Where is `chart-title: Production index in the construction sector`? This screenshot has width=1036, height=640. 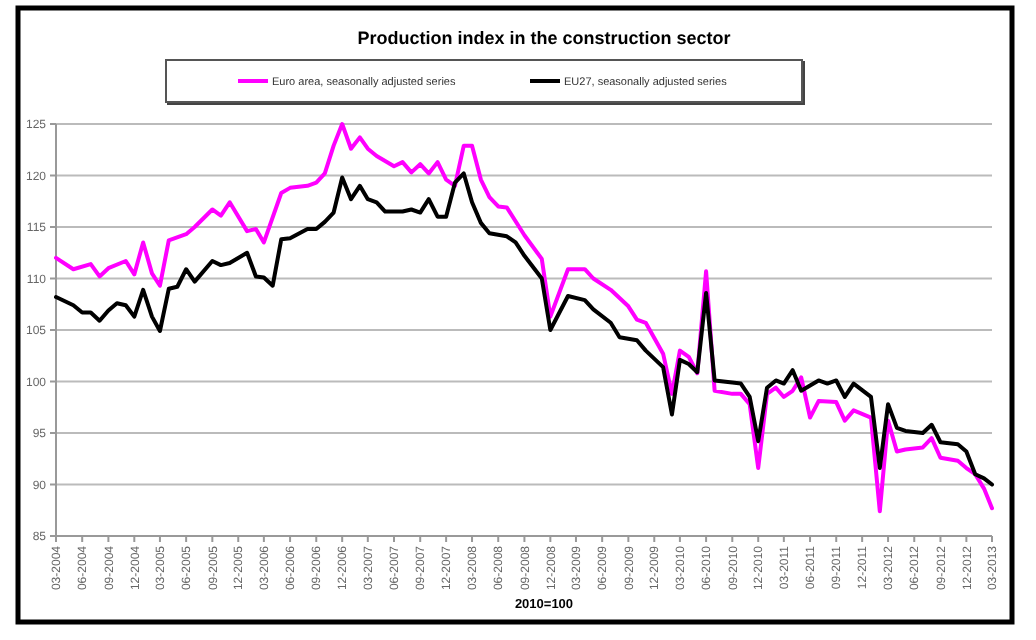 chart-title: Production index in the construction sector is located at coordinates (544, 38).